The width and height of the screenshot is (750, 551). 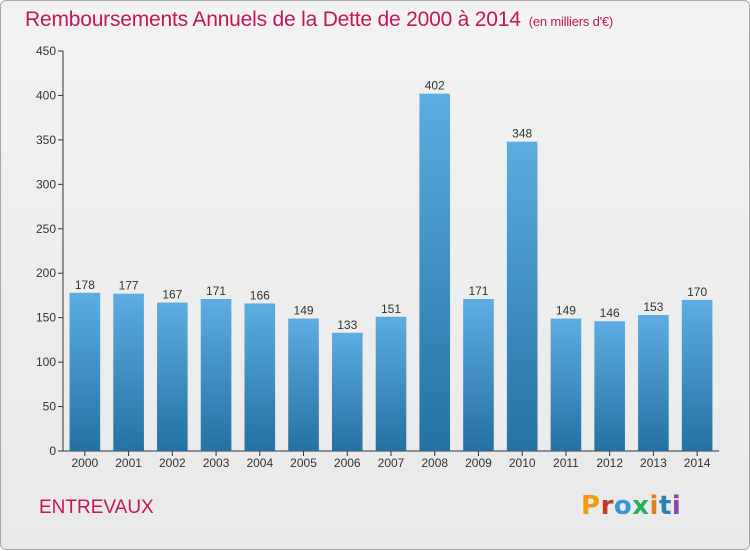 What do you see at coordinates (610, 313) in the screenshot?
I see `data-label-2012: 146` at bounding box center [610, 313].